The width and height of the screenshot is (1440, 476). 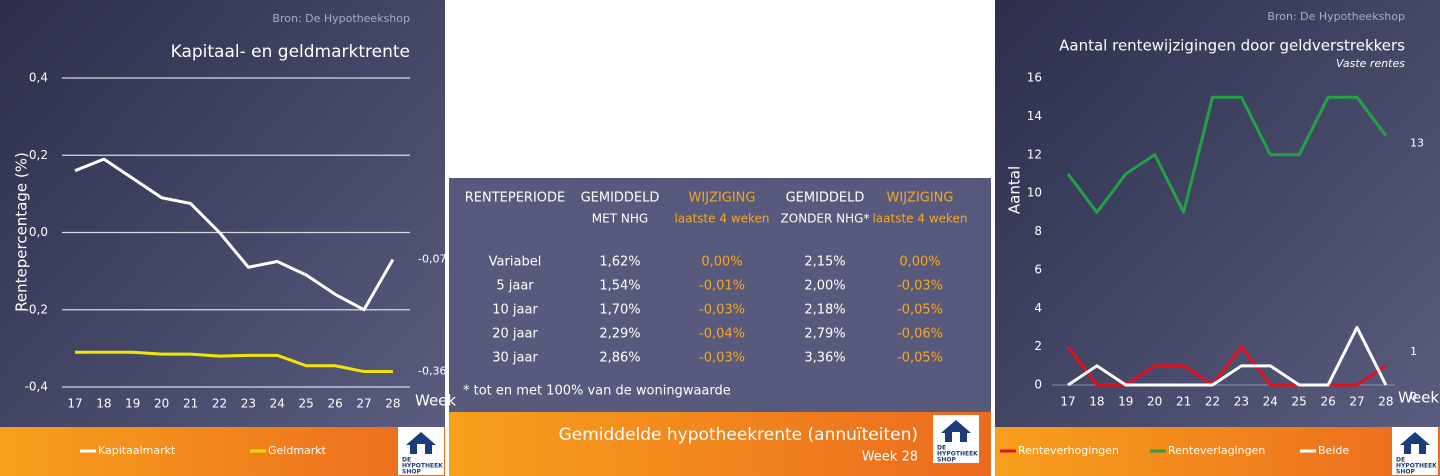 I want to click on data-label: 13, so click(x=1417, y=143).